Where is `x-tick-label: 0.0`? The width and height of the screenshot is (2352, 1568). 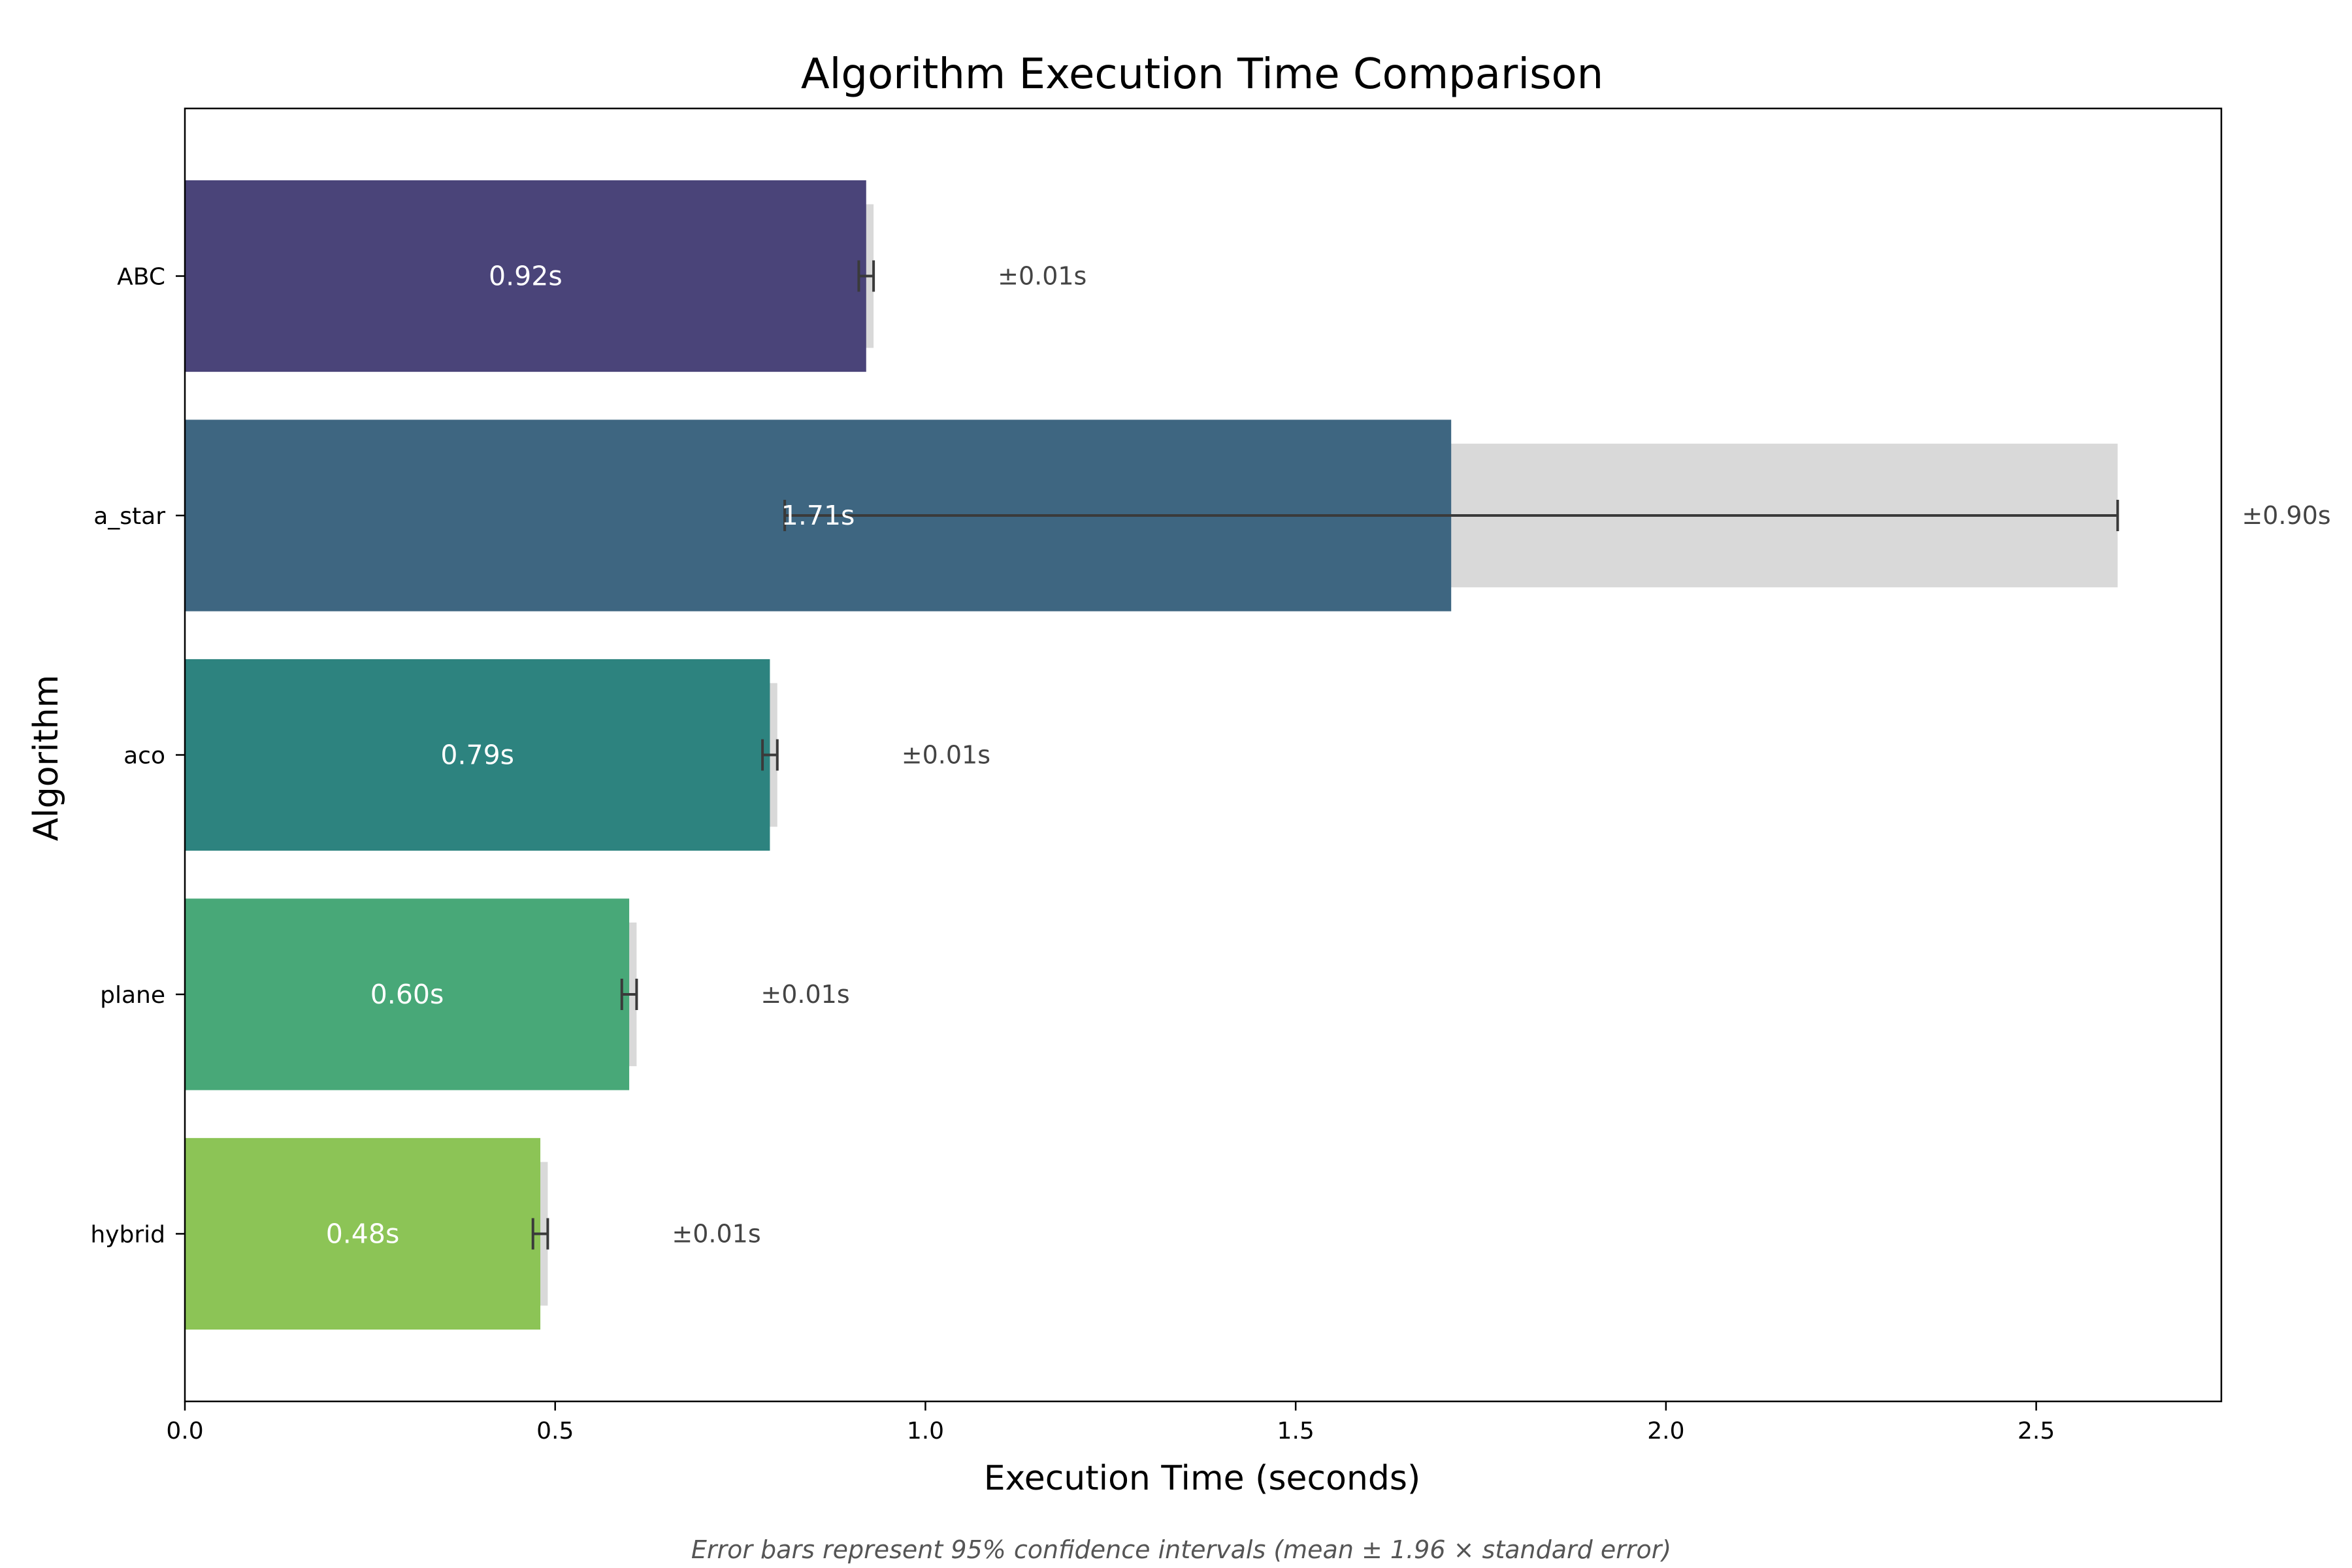
x-tick-label: 0.0 is located at coordinates (184, 1431).